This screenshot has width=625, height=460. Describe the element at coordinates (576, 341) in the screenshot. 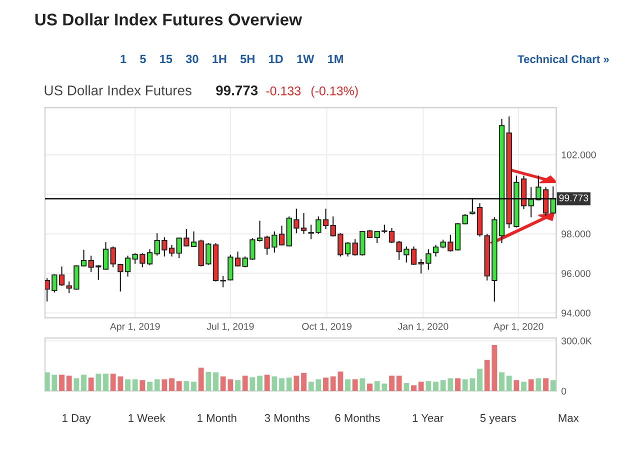

I see `y-tick-label: 300.0K` at that location.